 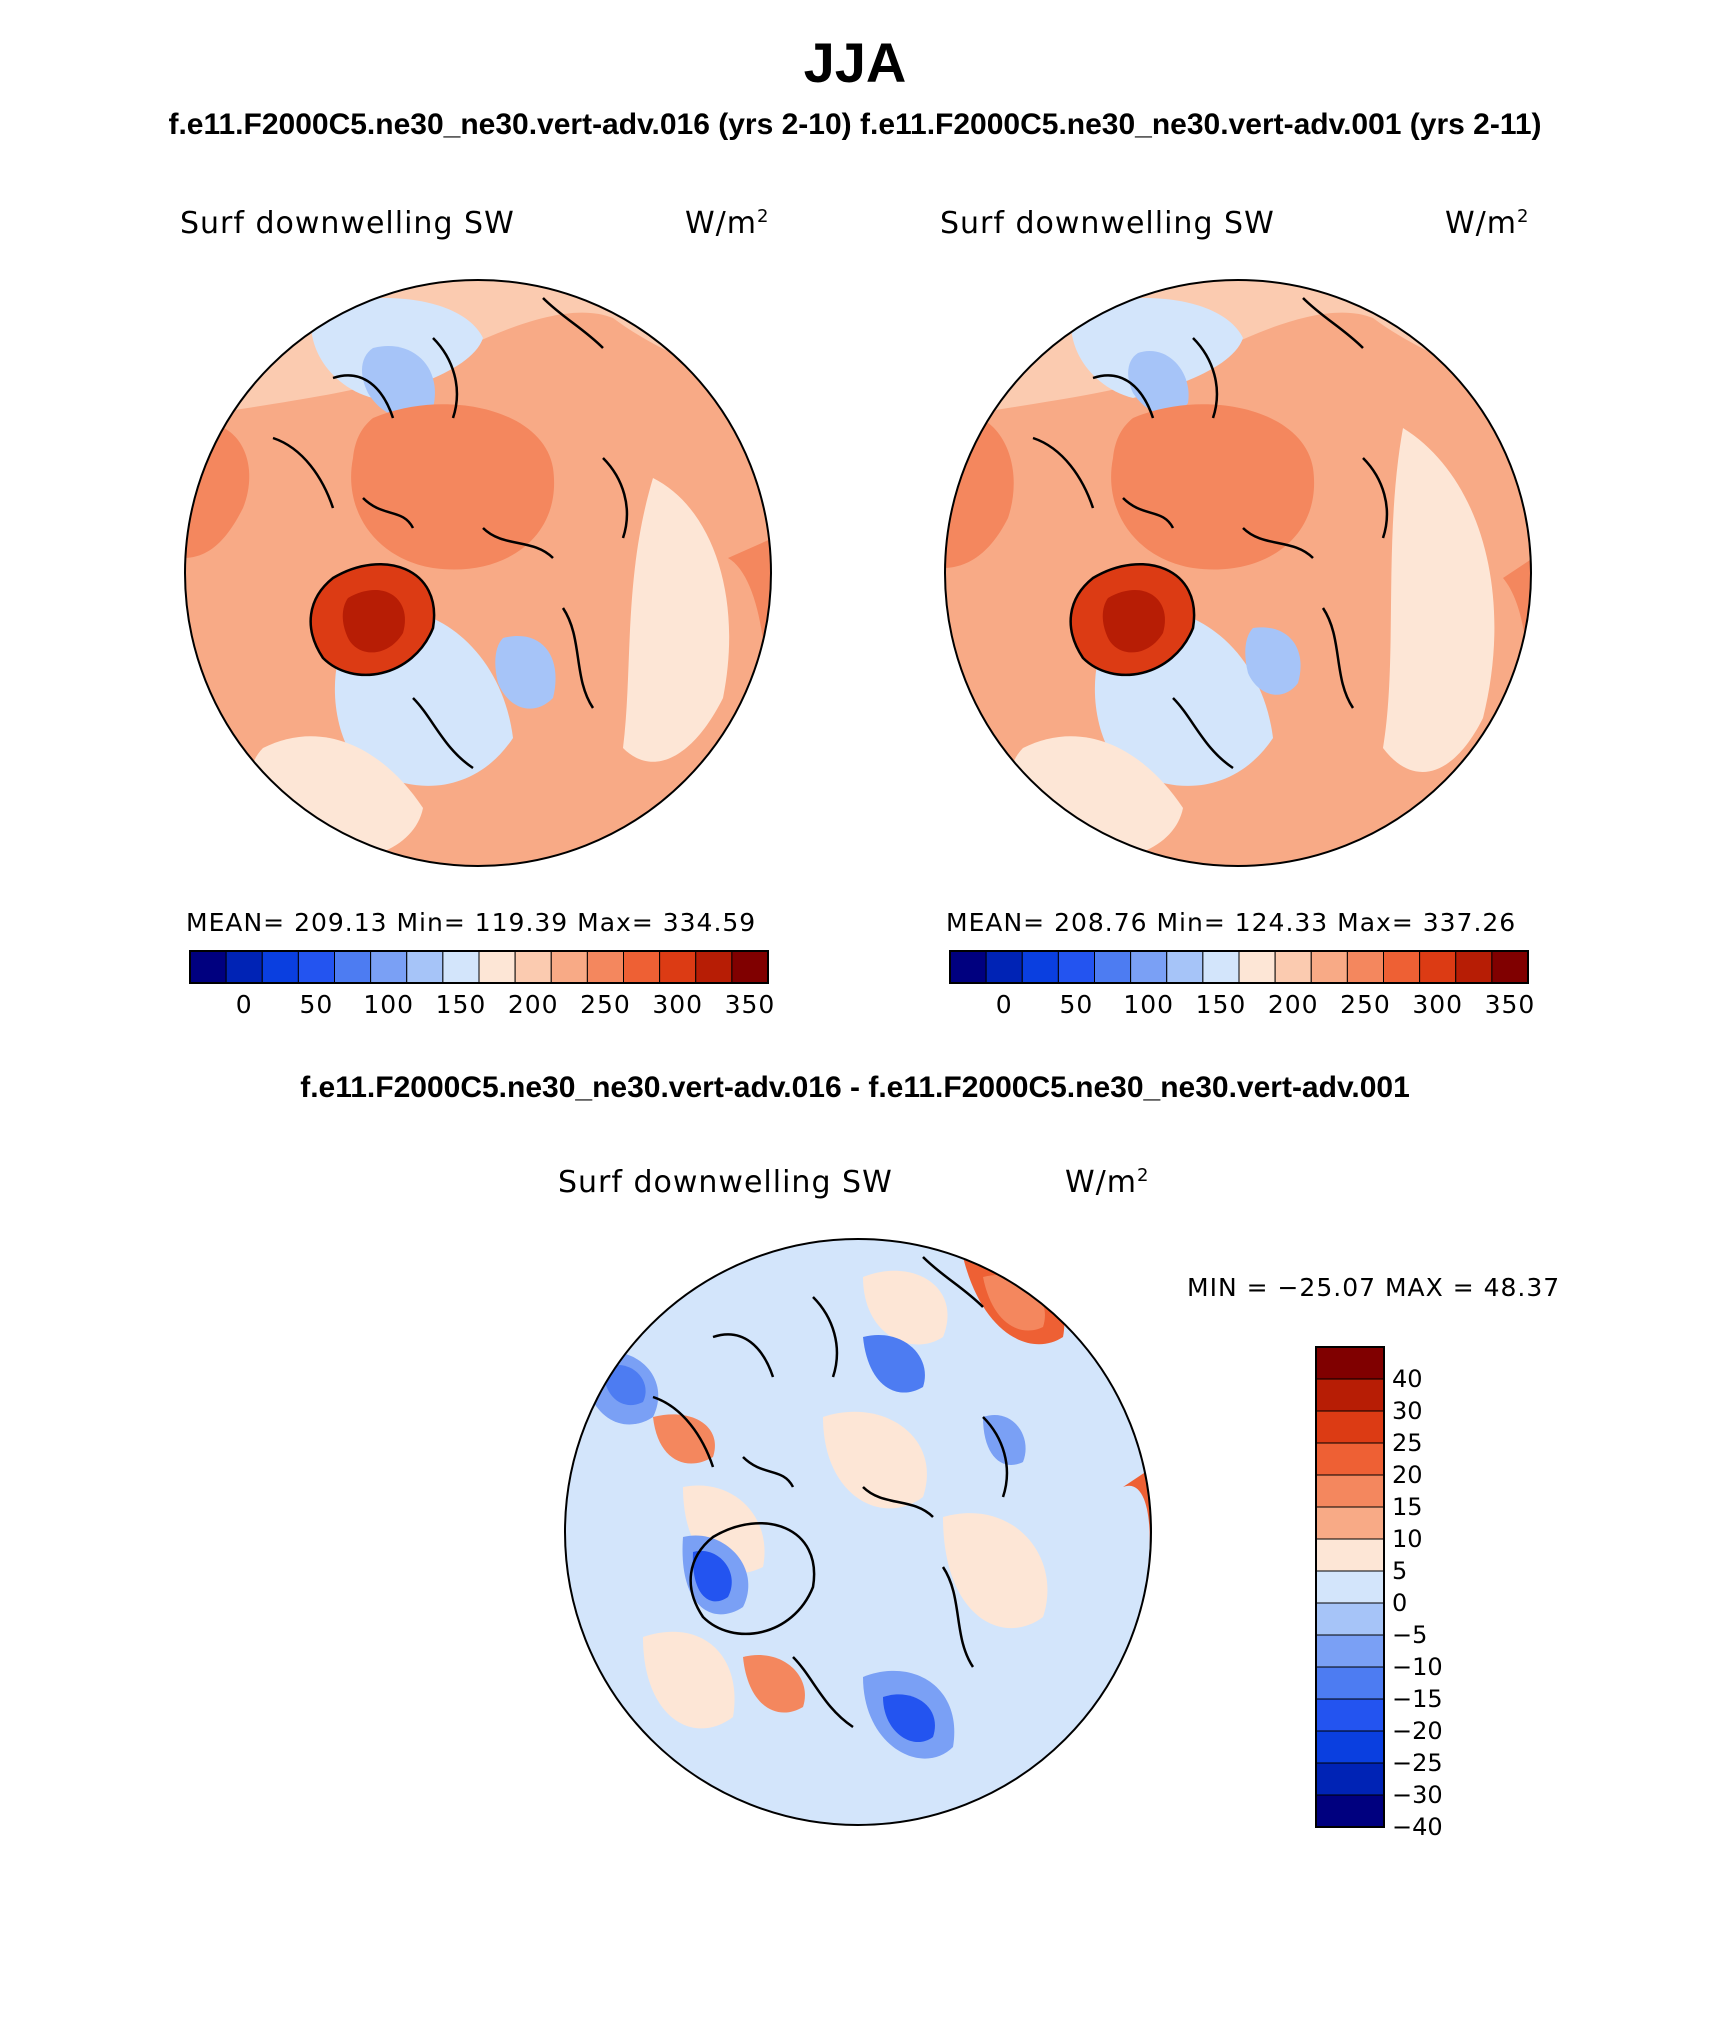 I want to click on diff-coastline, so click(x=830, y=1492).